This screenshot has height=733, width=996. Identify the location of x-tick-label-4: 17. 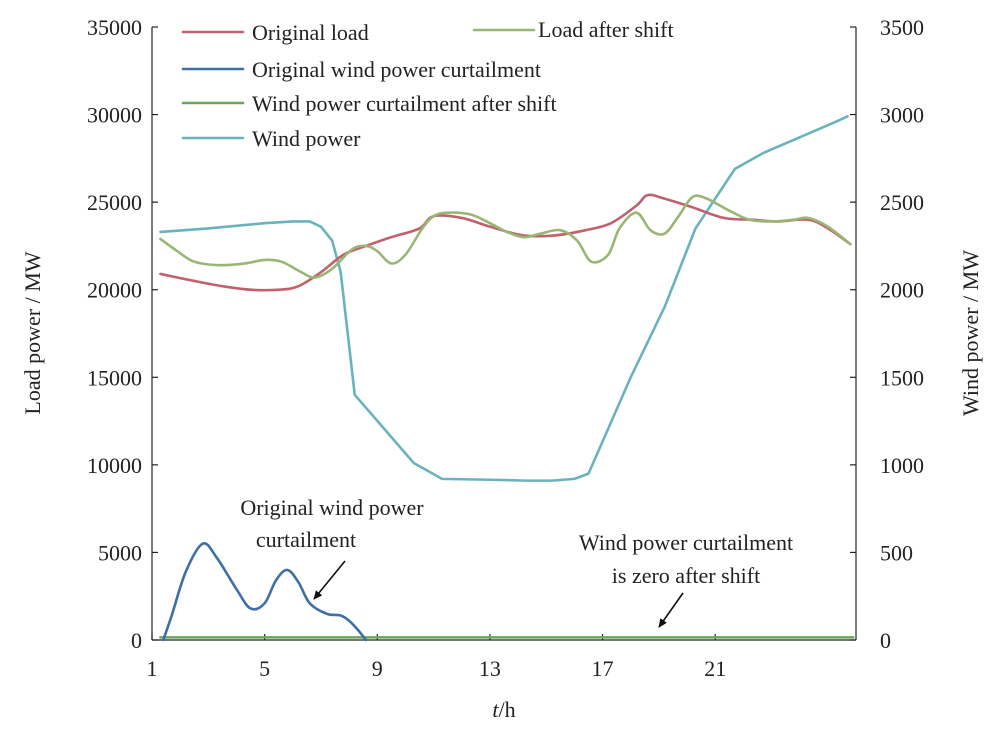
(603, 668).